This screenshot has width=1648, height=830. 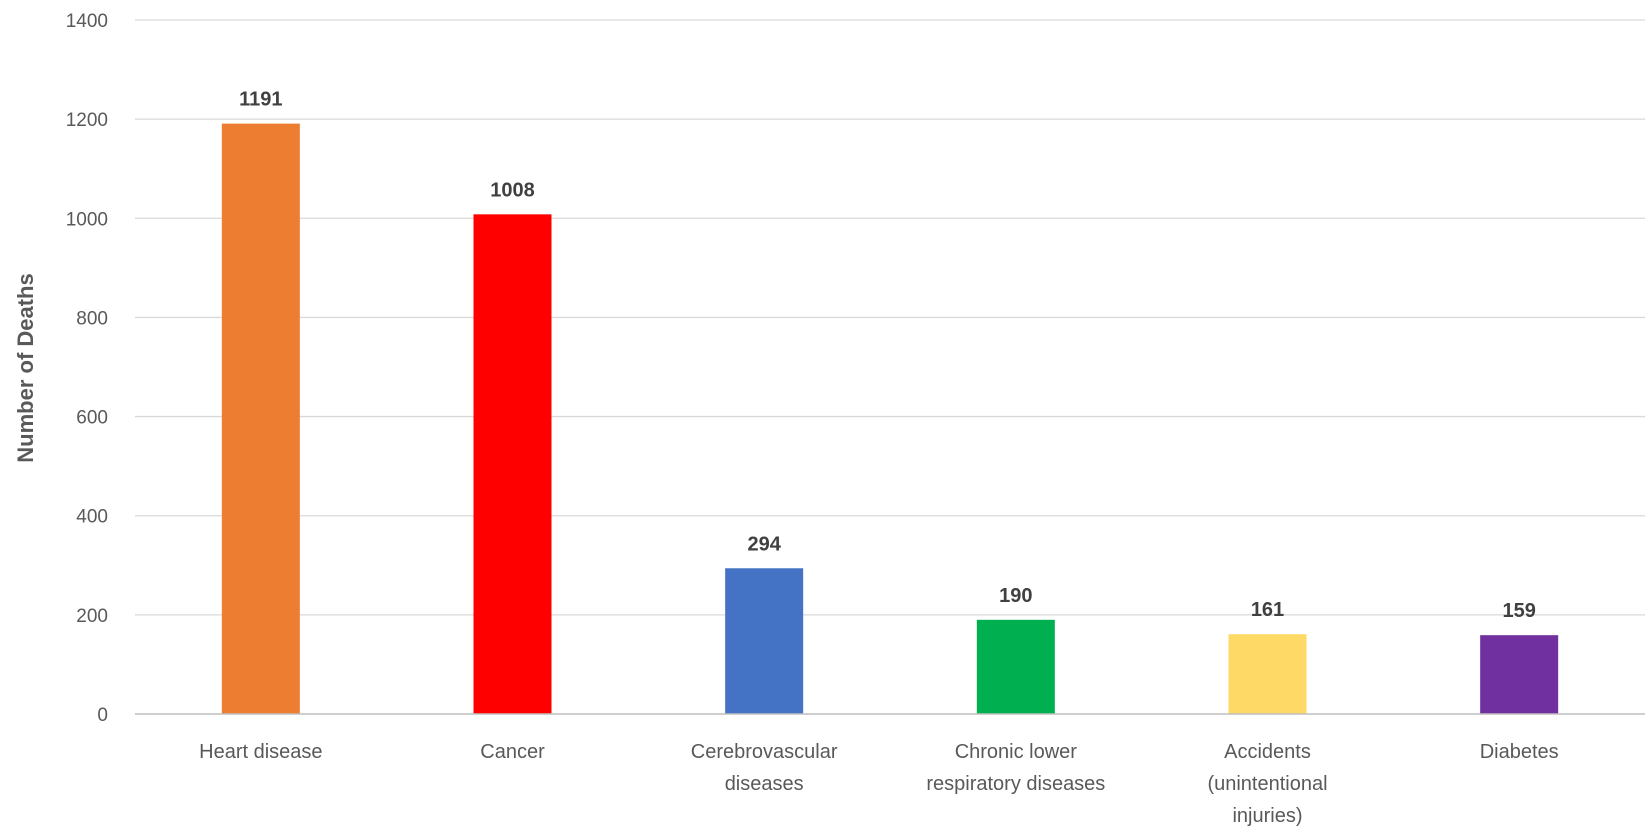 I want to click on x-category-label: Heart disease, so click(x=260, y=752).